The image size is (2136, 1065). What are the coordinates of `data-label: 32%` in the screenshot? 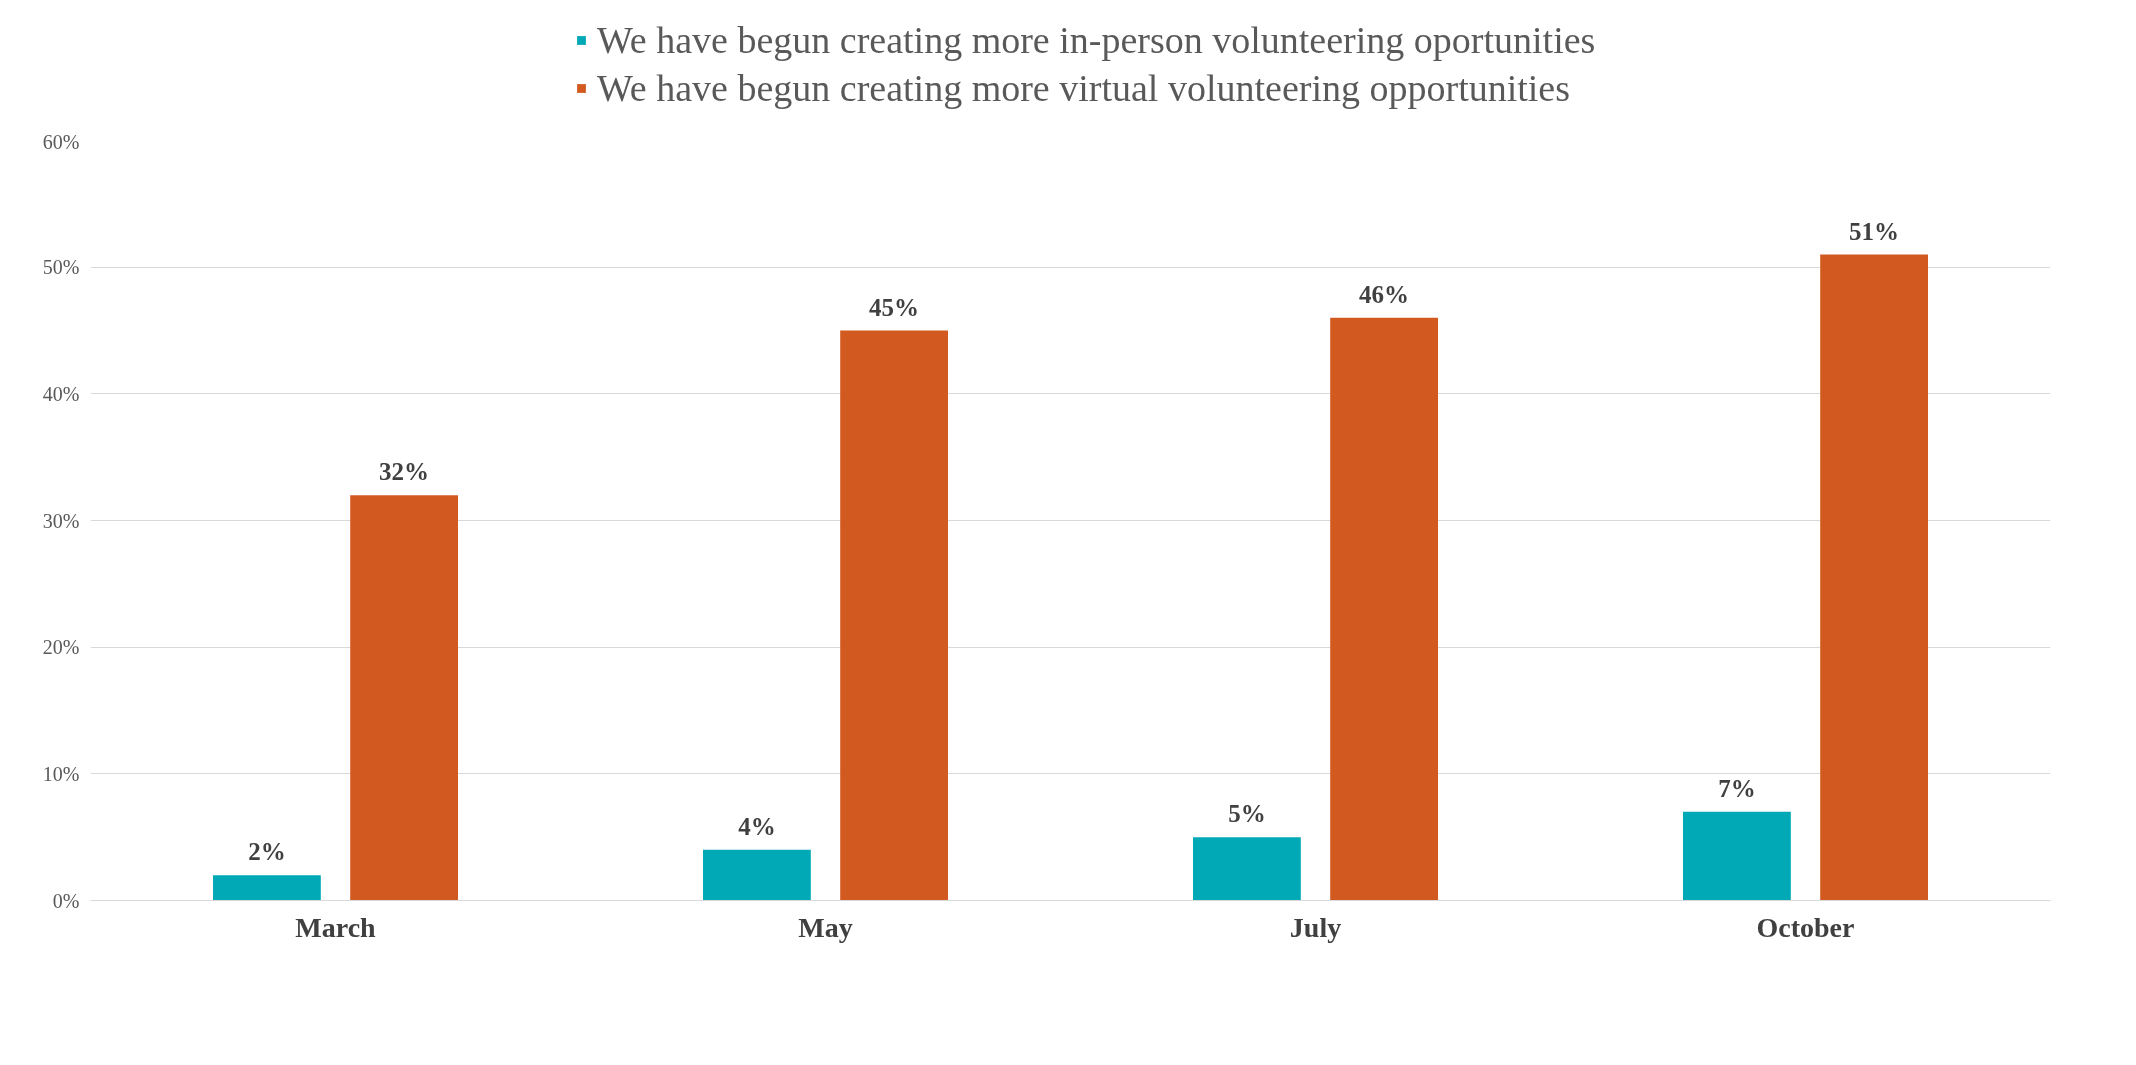 It's located at (404, 472).